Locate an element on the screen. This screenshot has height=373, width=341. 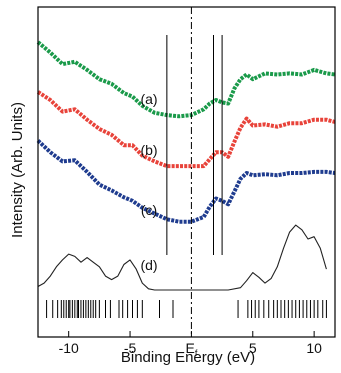
x-tick-label: Ef is located at coordinates (191, 349).